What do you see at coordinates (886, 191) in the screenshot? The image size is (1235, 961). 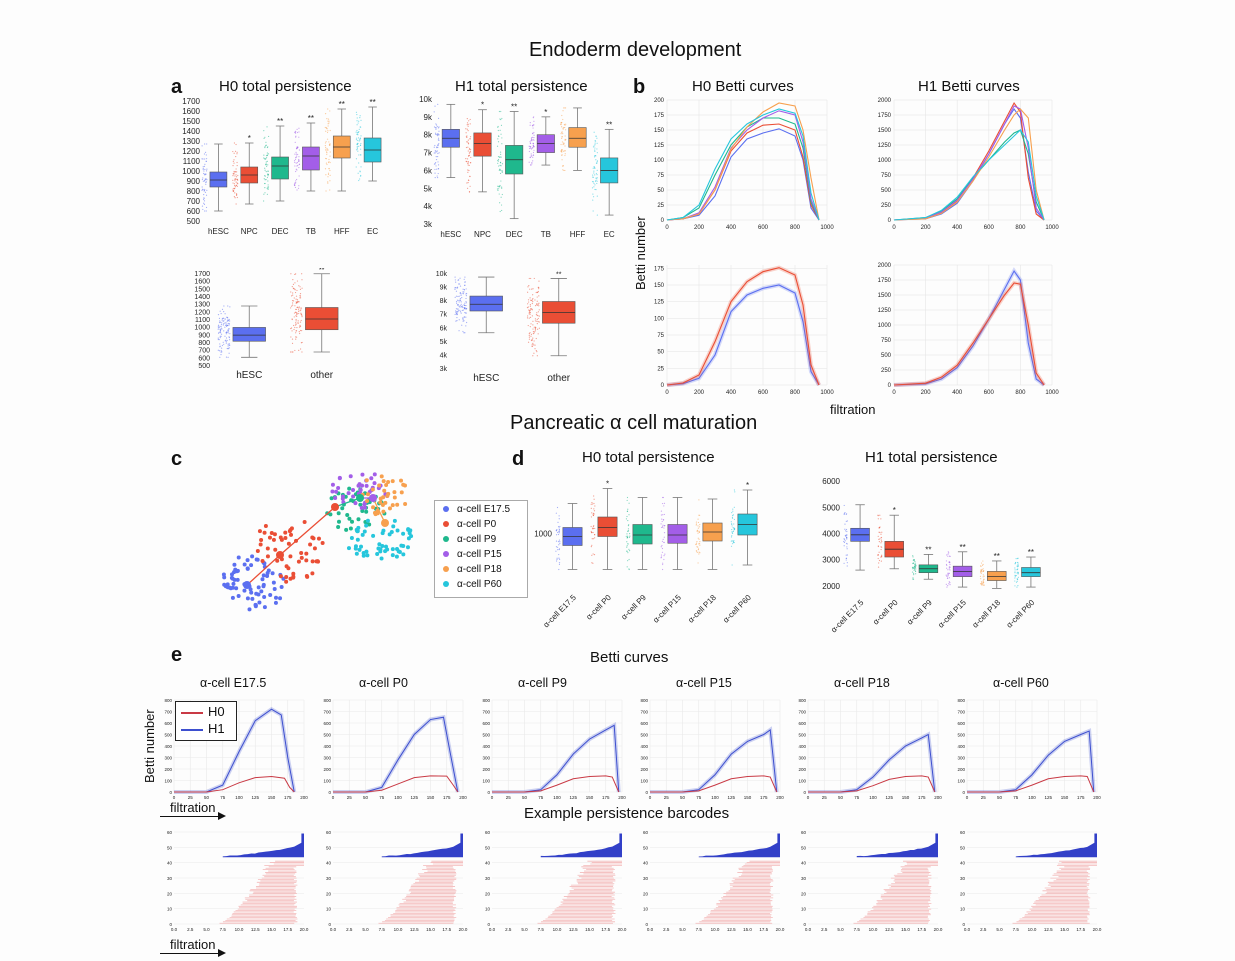 I see `y-tick-label: 500` at bounding box center [886, 191].